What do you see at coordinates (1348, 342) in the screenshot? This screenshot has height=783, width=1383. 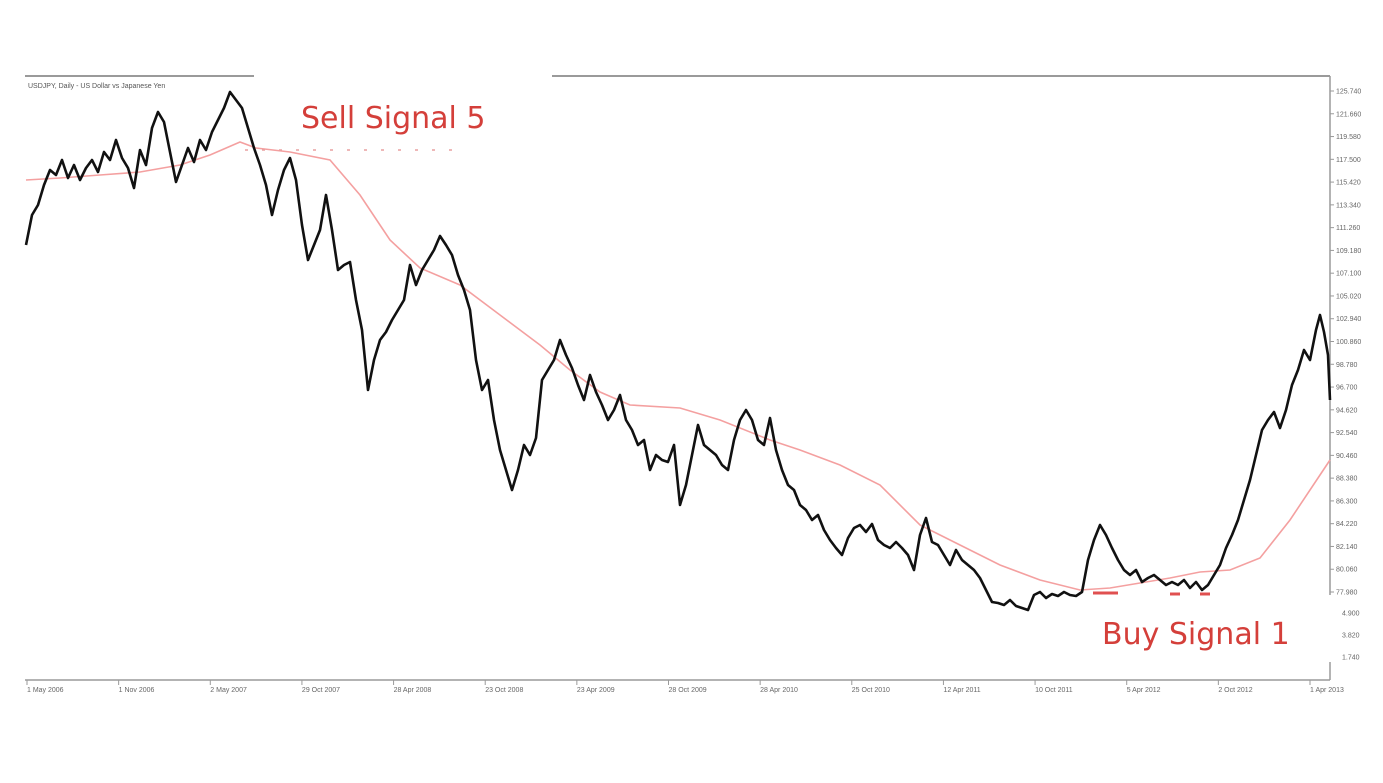 I see `y-tick-label: 100.860` at bounding box center [1348, 342].